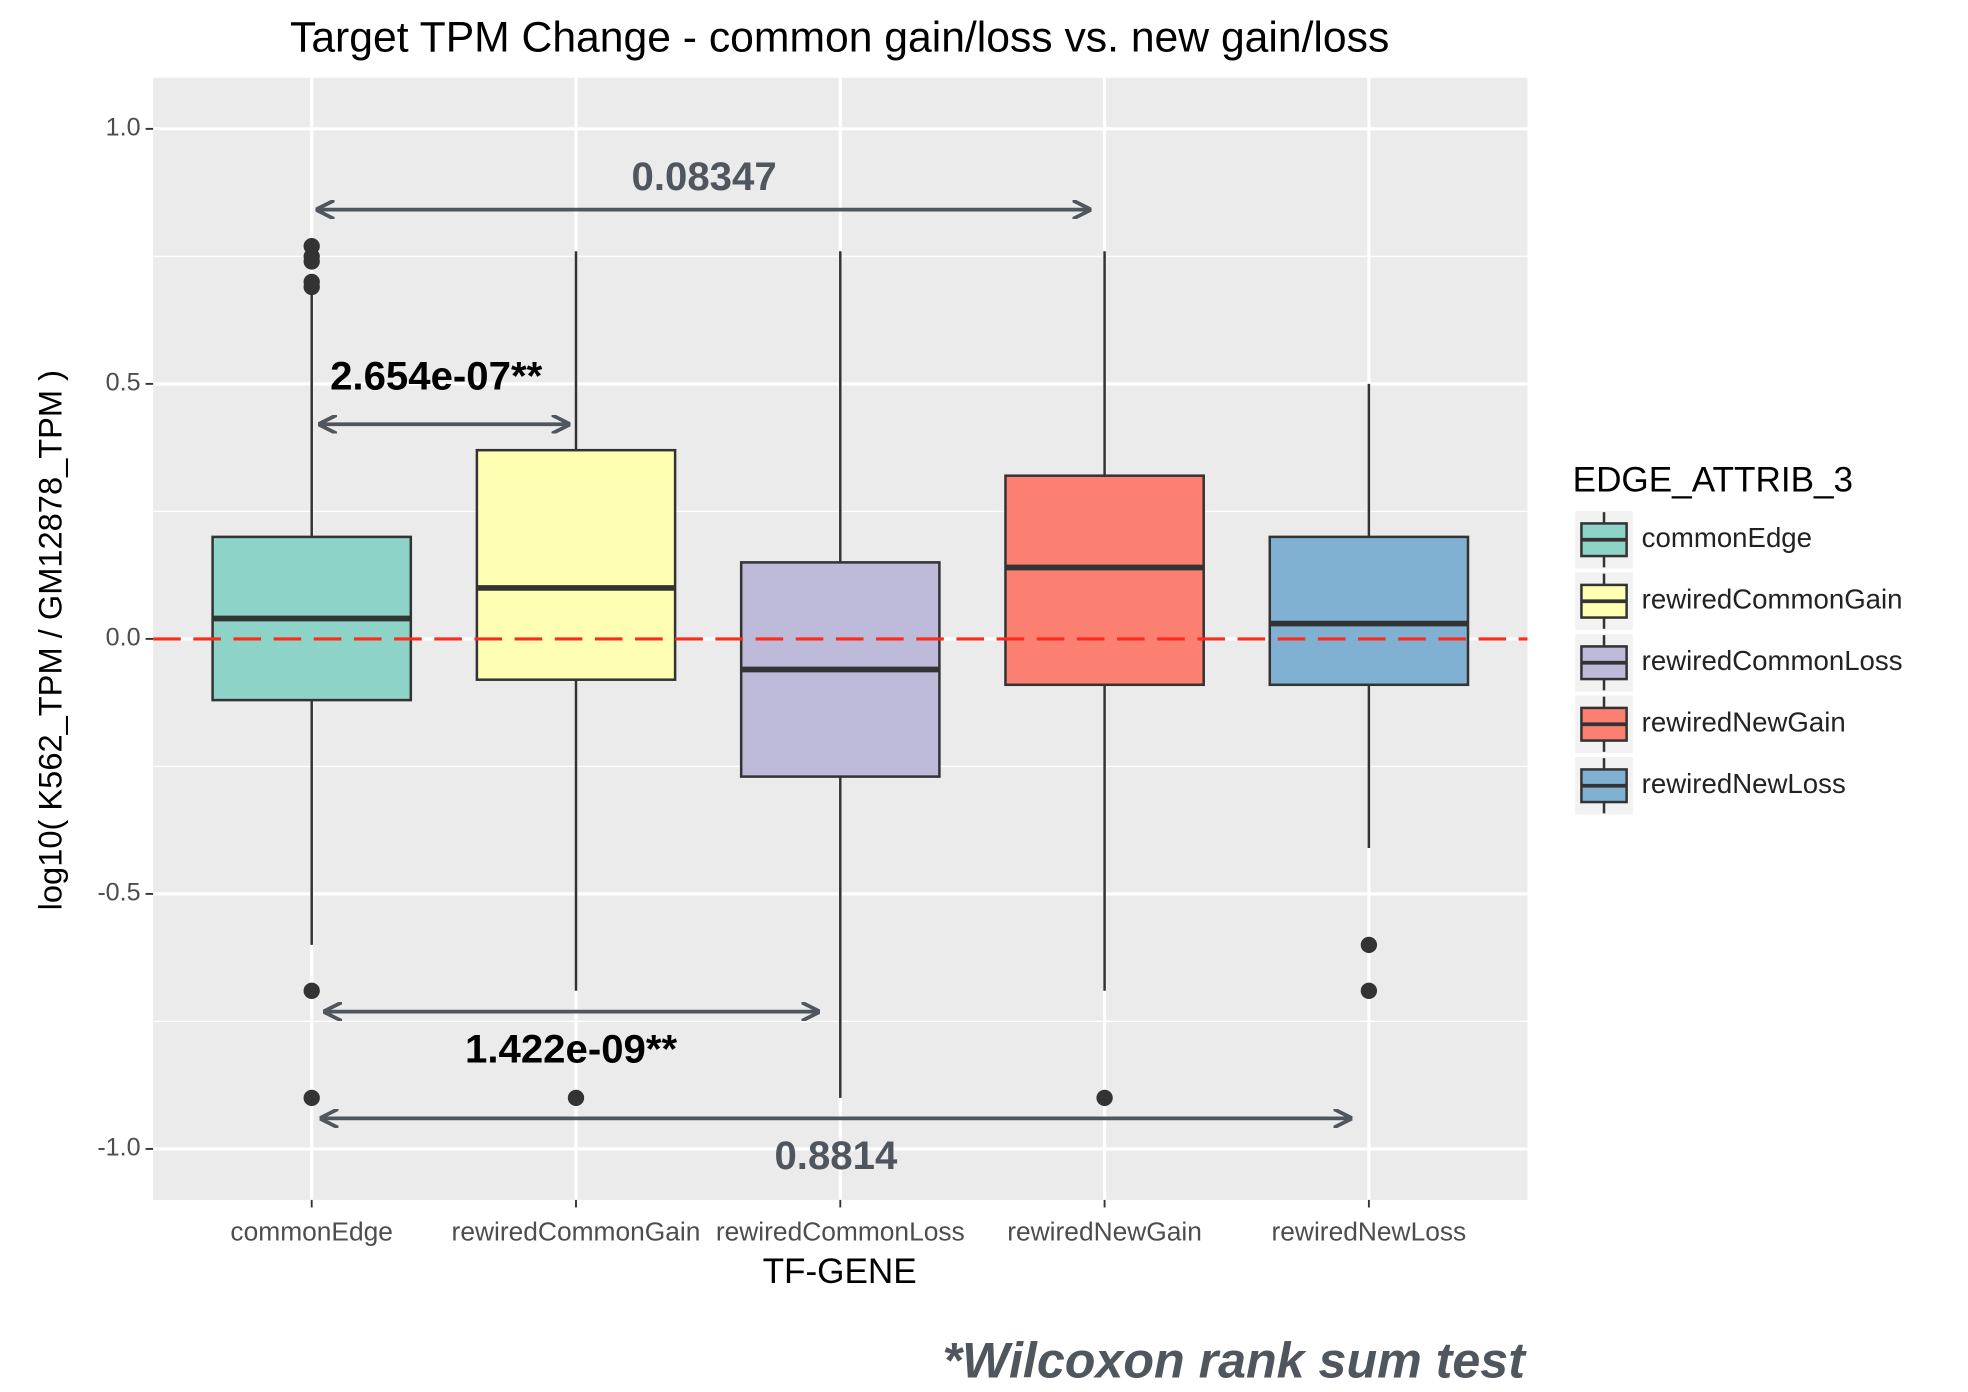 This screenshot has width=1968, height=1392. Describe the element at coordinates (840, 1232) in the screenshot. I see `x-tick-label: rewiredCommonLoss` at that location.